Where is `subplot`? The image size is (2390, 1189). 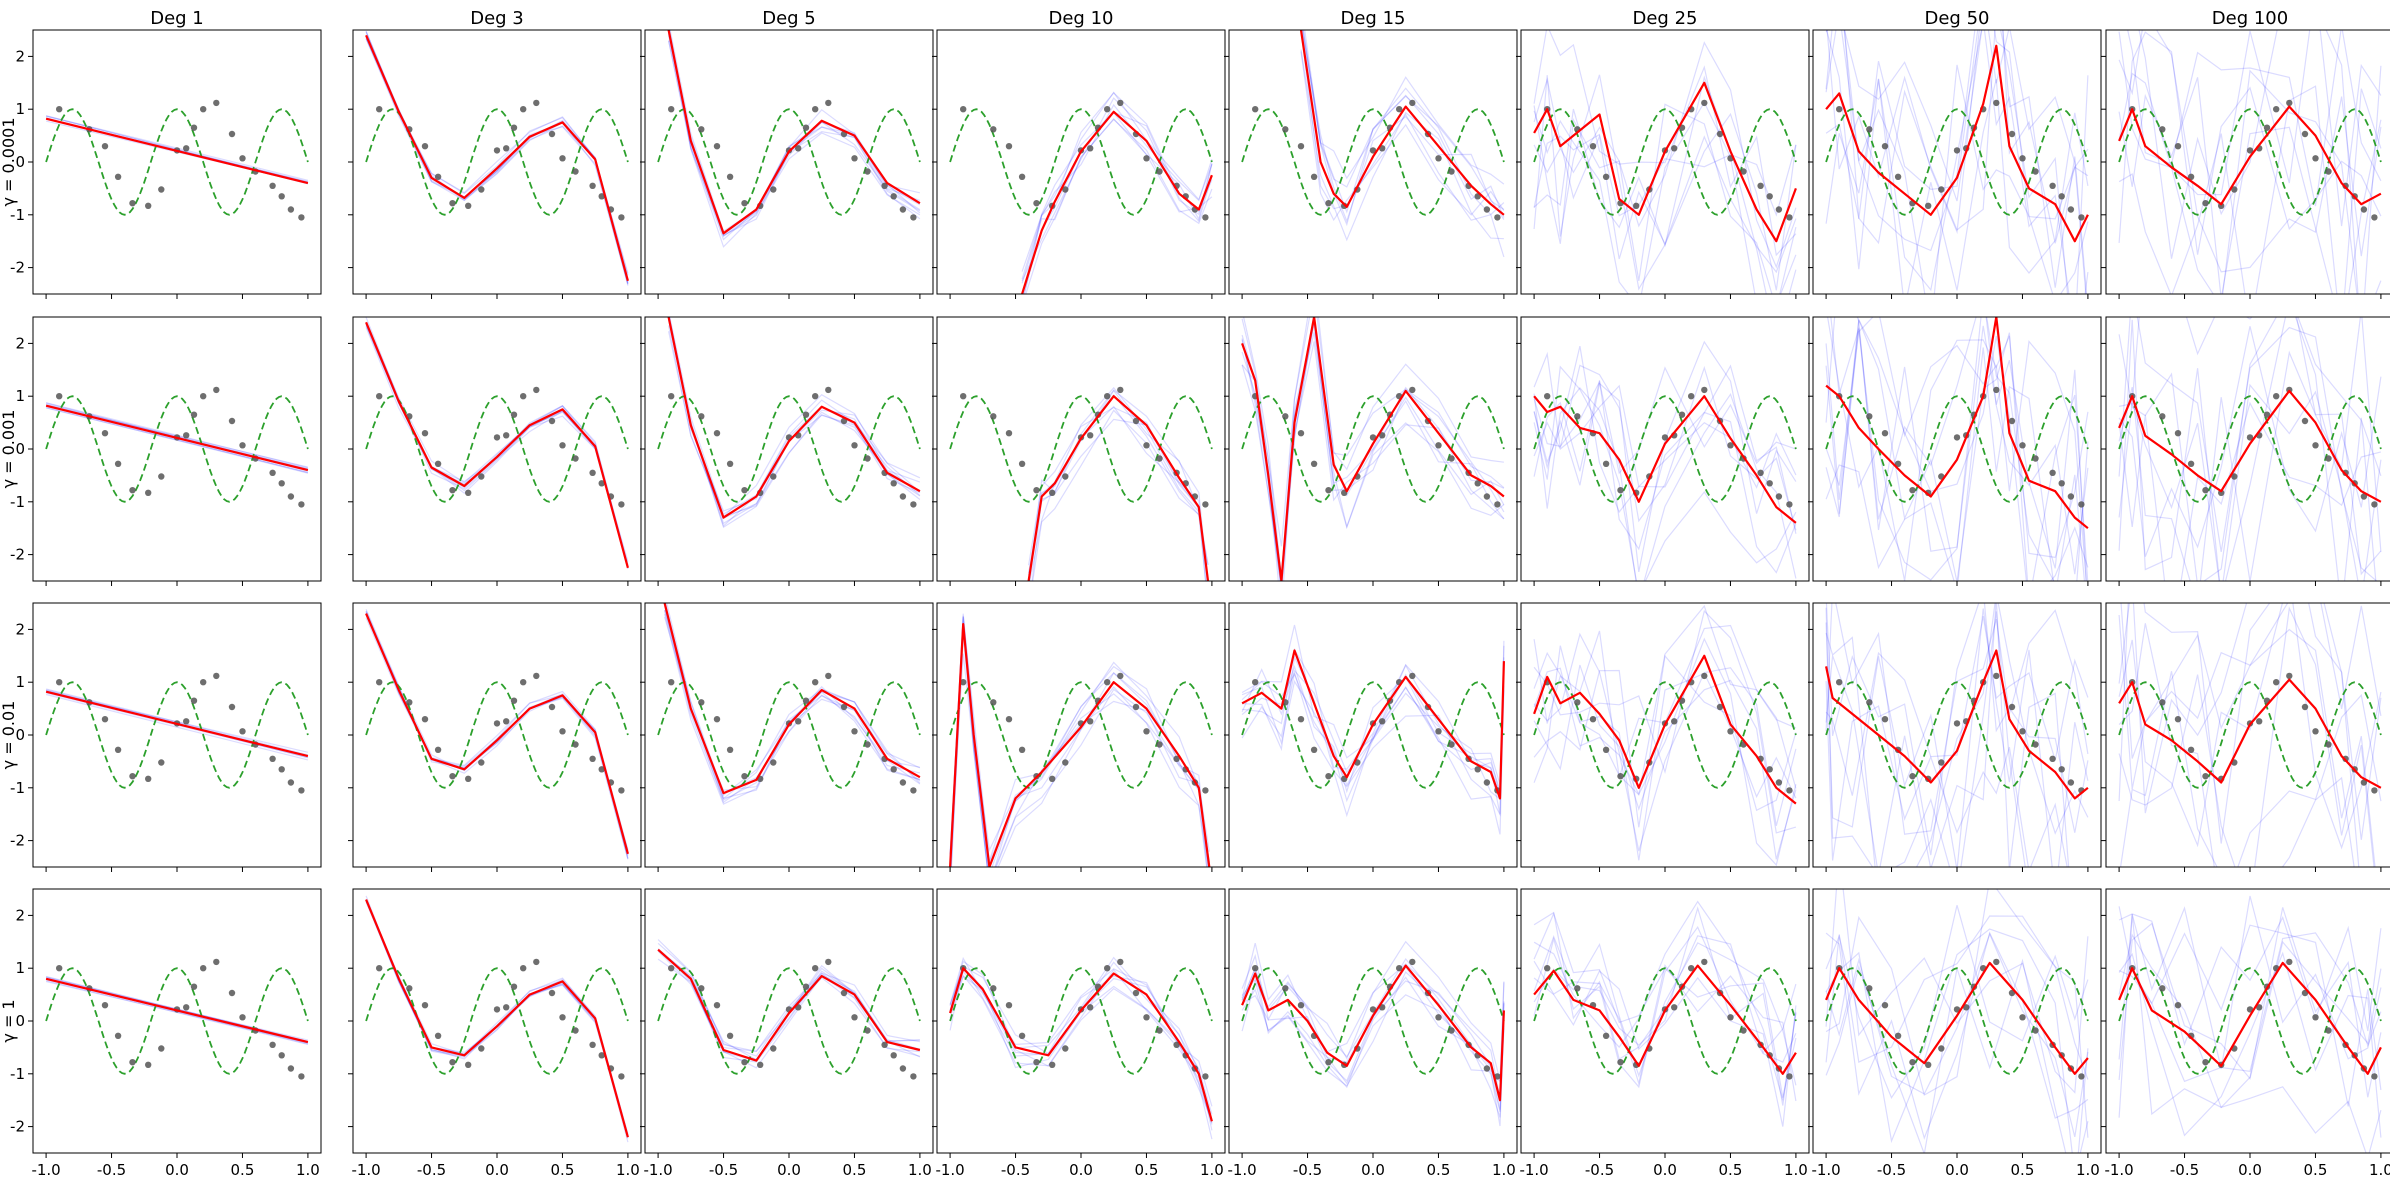
subplot is located at coordinates (2245, 451).